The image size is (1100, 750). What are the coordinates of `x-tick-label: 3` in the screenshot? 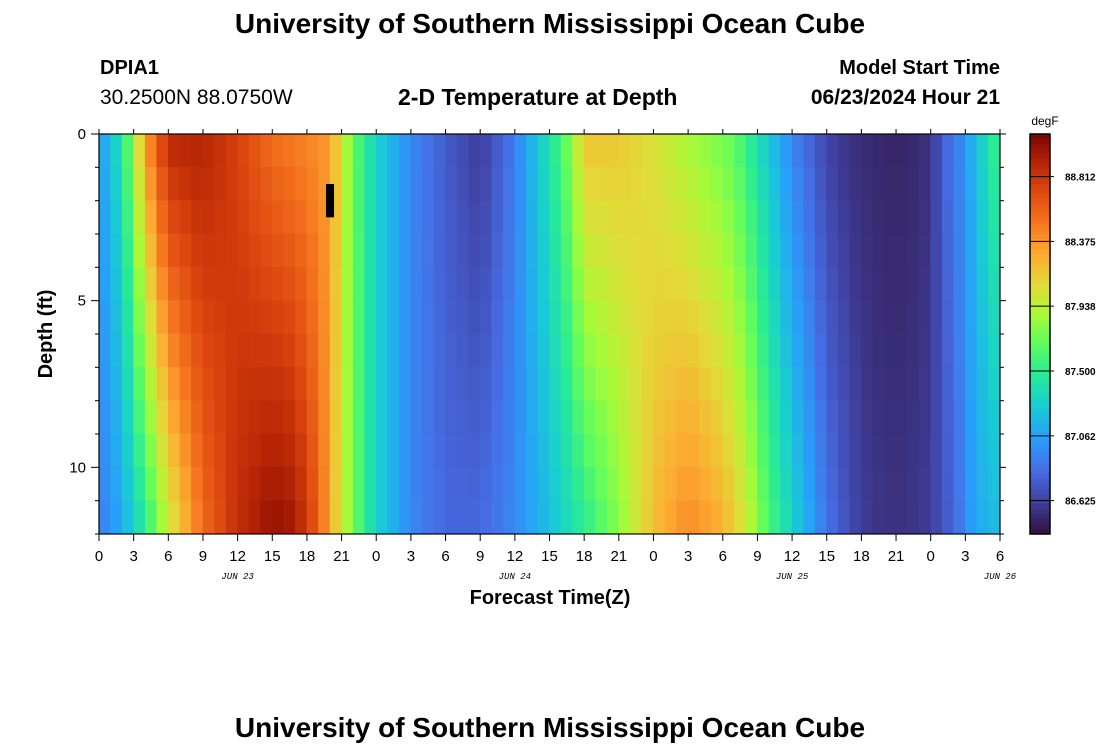 It's located at (133, 556).